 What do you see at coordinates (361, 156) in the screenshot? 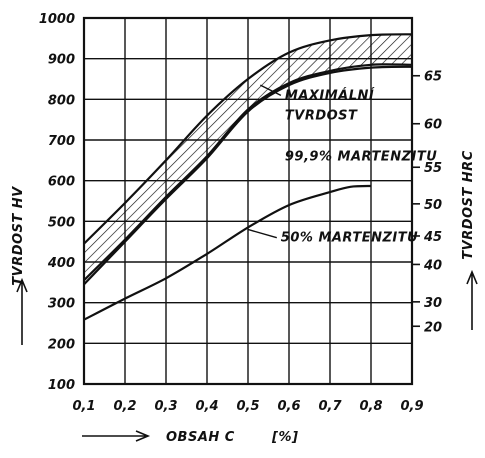
I see `annotation-martensite-99: 99,9% MARTENZITU` at bounding box center [361, 156].